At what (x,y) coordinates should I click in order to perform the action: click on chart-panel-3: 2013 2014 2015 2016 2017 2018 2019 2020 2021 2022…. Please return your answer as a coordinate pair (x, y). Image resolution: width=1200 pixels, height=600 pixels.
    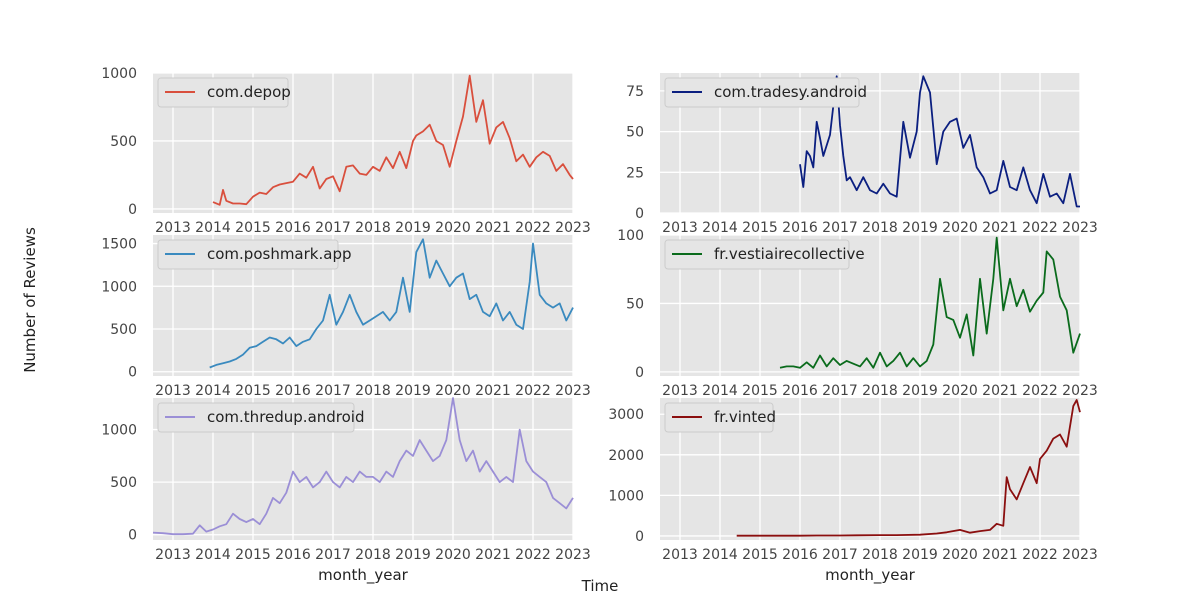
    Looking at the image, I should click on (346, 317).